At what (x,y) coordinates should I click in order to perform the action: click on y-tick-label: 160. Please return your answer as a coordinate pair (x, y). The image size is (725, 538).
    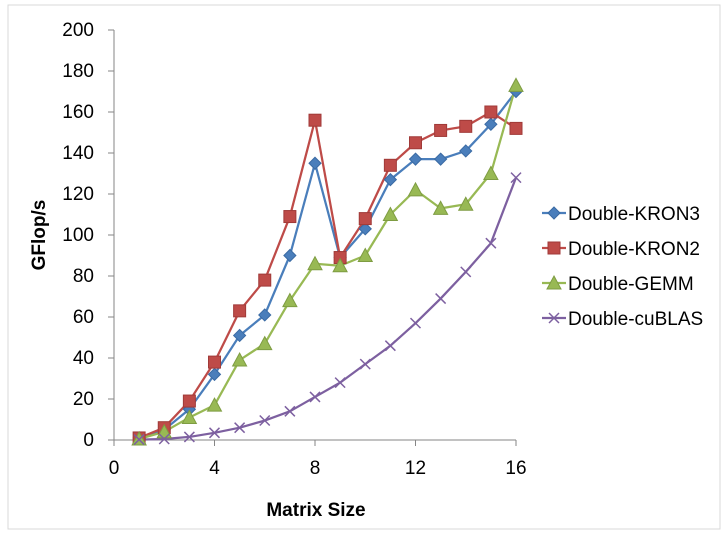
    Looking at the image, I should click on (78, 112).